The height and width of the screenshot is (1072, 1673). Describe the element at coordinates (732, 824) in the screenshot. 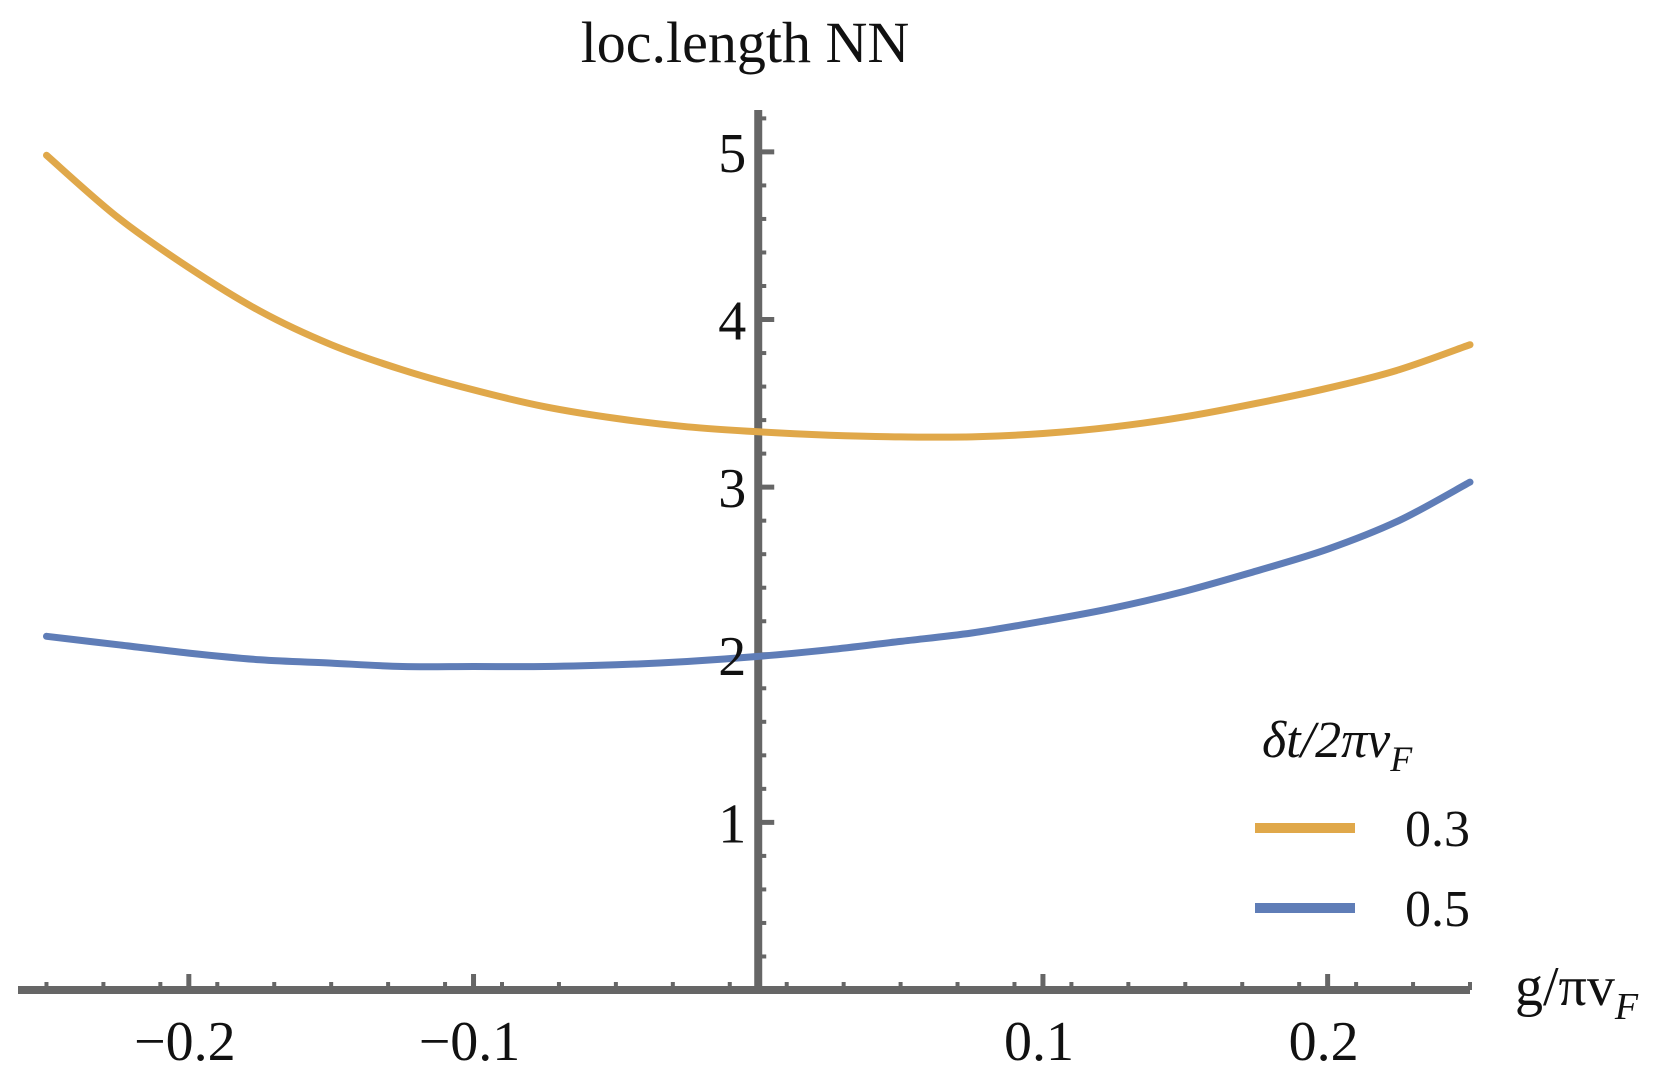

I see `y-tick-label: 1` at that location.